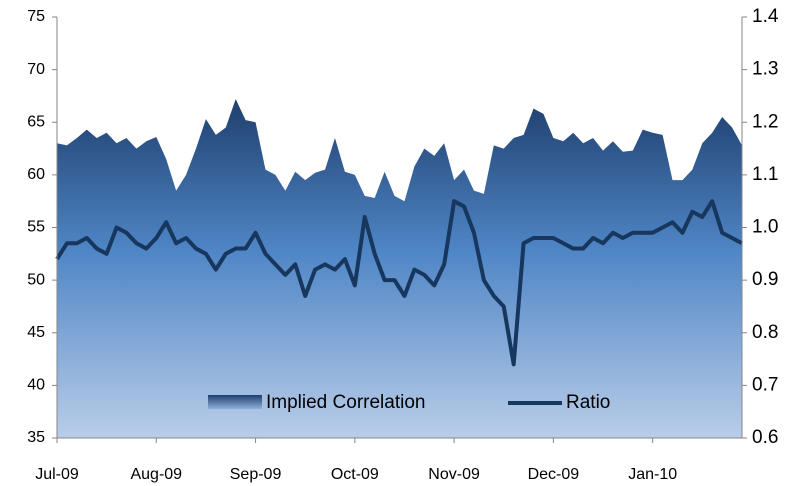 The image size is (809, 486). Describe the element at coordinates (765, 332) in the screenshot. I see `y2-tick-label: 0.8` at that location.